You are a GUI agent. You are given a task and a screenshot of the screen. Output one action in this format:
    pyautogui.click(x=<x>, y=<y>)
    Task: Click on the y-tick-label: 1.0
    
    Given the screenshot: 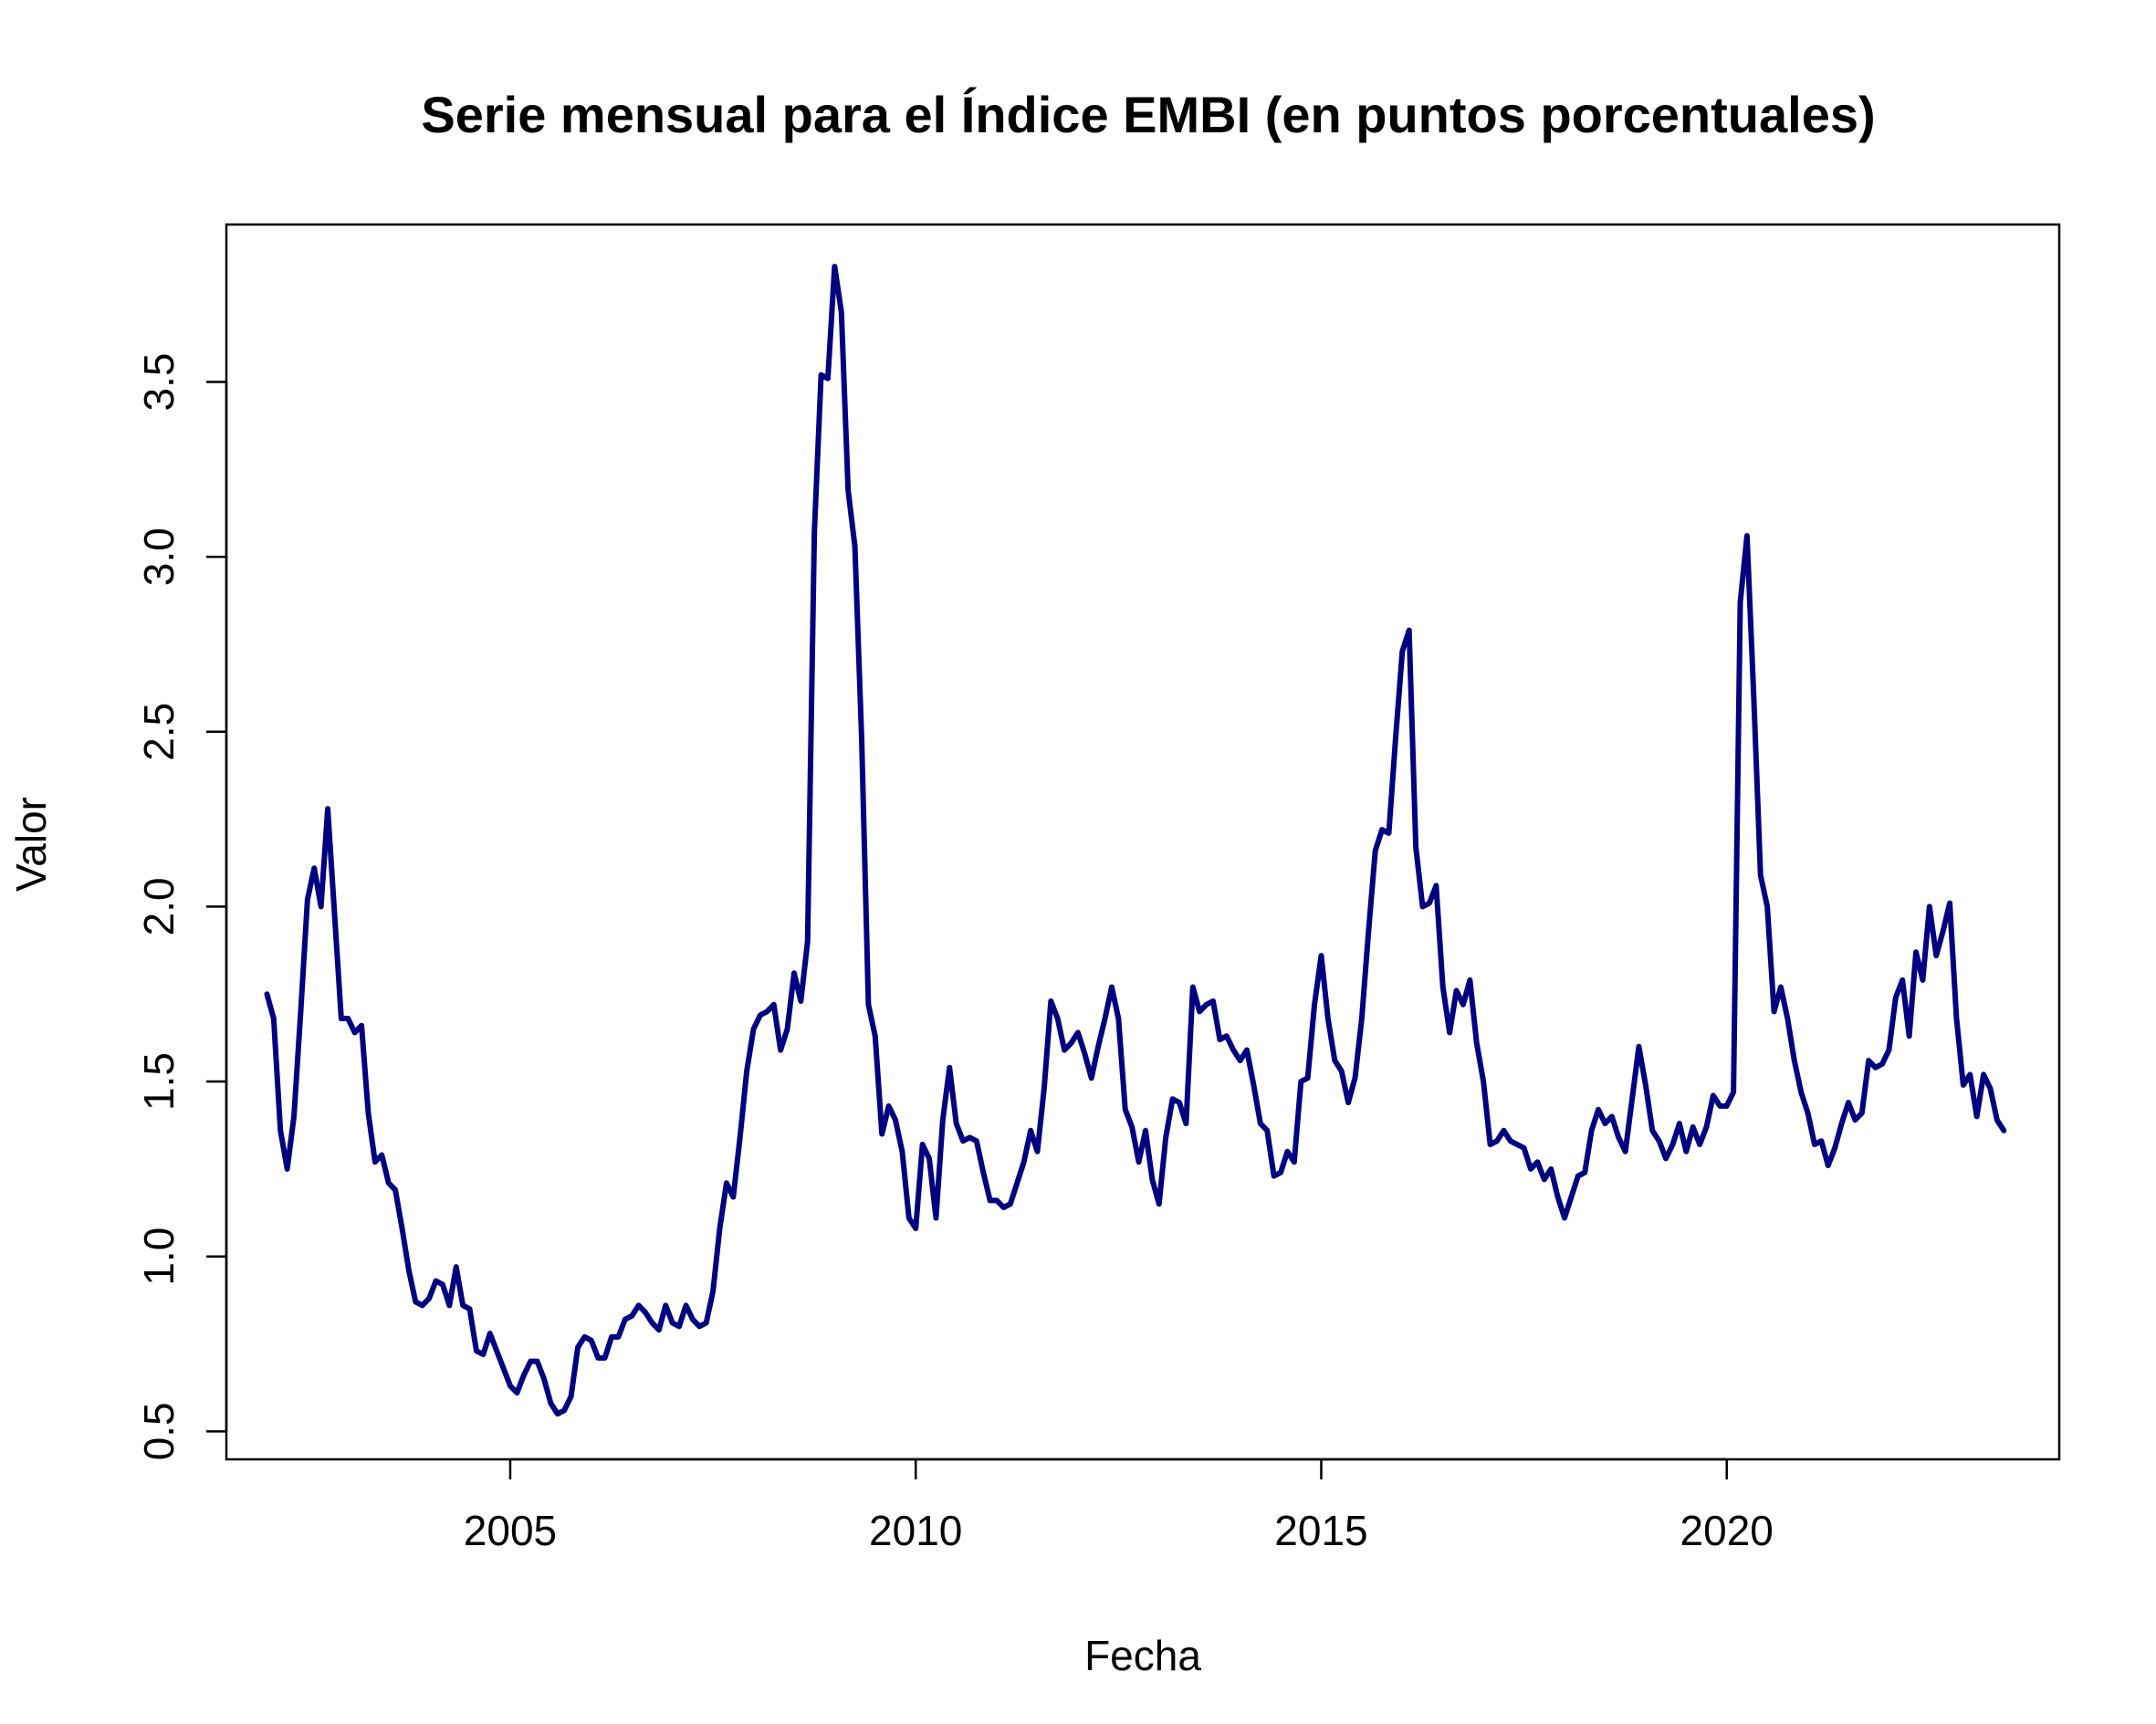 What is the action you would take?
    pyautogui.click(x=159, y=1257)
    